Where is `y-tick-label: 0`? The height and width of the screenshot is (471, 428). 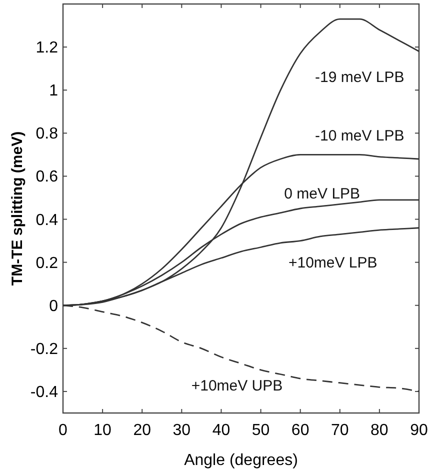 y-tick-label: 0 is located at coordinates (53, 306).